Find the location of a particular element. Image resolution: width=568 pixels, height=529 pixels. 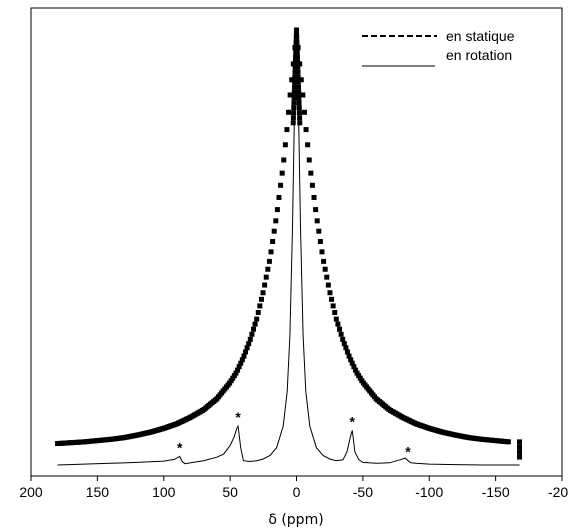

x-axis-ticks: 200 150 100 50 0 -50 -100 -150 -200 is located at coordinates (293, 488).